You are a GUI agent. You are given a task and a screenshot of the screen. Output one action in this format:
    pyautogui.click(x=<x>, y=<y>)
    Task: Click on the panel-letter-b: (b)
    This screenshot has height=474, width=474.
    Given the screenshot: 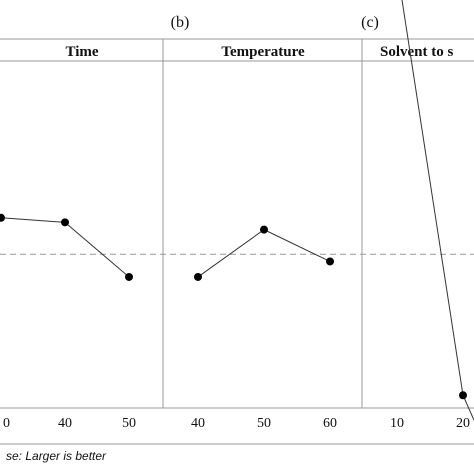 What is the action you would take?
    pyautogui.click(x=180, y=22)
    